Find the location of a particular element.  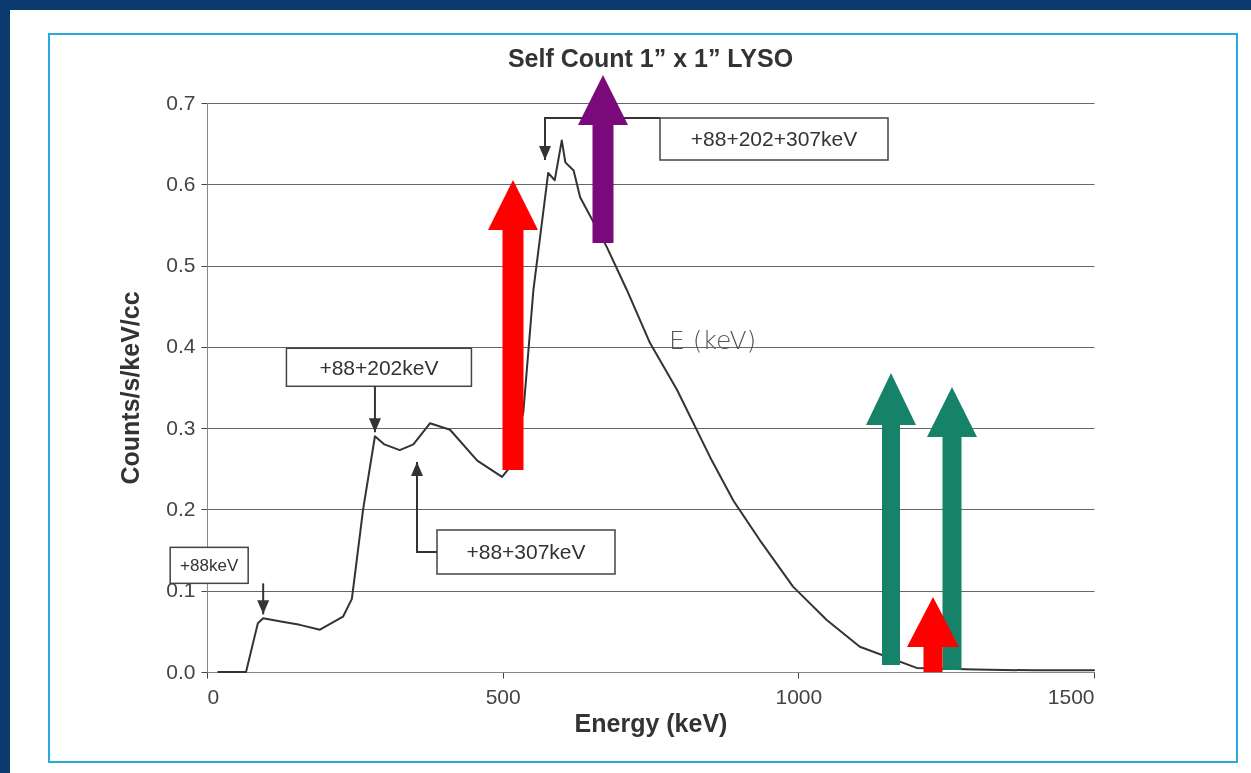

y-tick-label: 0.5 is located at coordinates (181, 265).